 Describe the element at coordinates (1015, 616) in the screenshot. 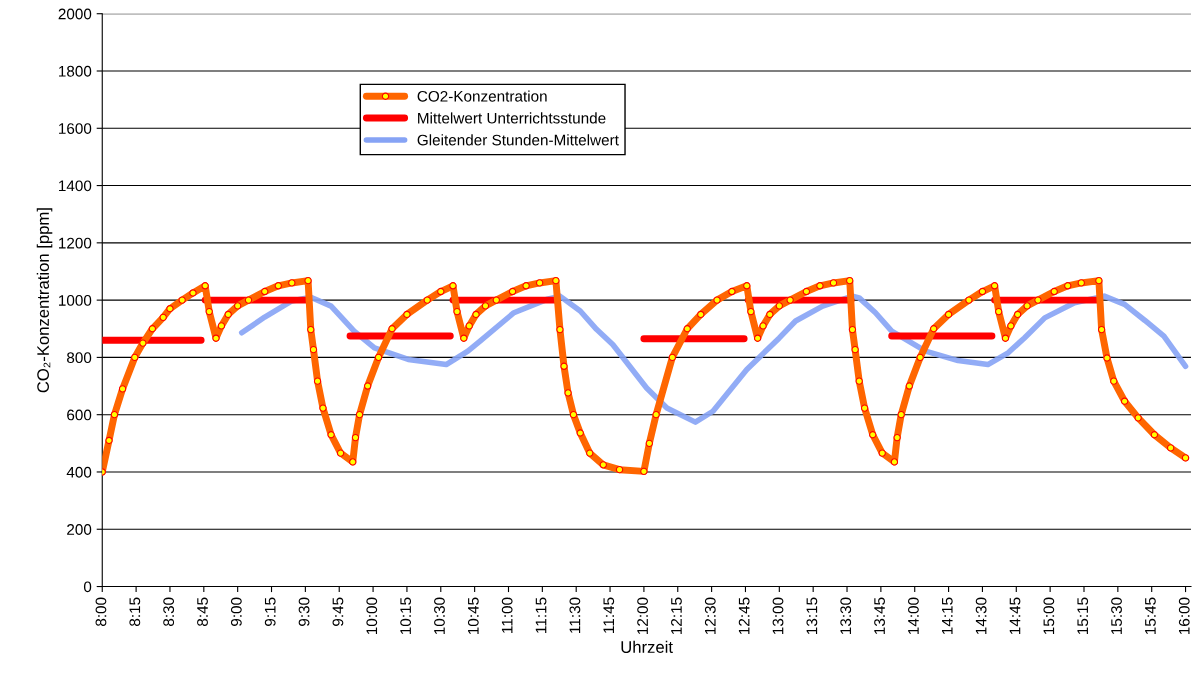

I see `x-tick-label: 14:45` at that location.